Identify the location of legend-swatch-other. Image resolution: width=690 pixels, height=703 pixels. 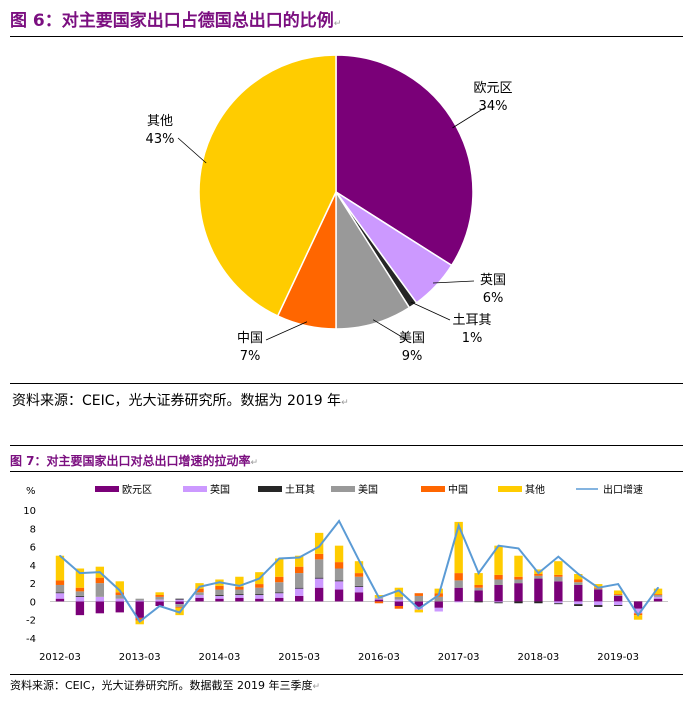
(510, 489).